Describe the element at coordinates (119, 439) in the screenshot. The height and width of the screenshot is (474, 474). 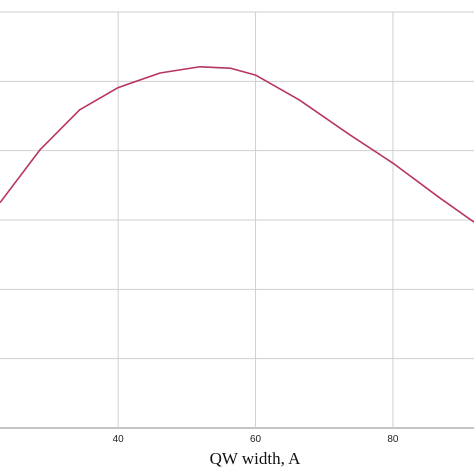
I see `x-tick-label: 40` at that location.